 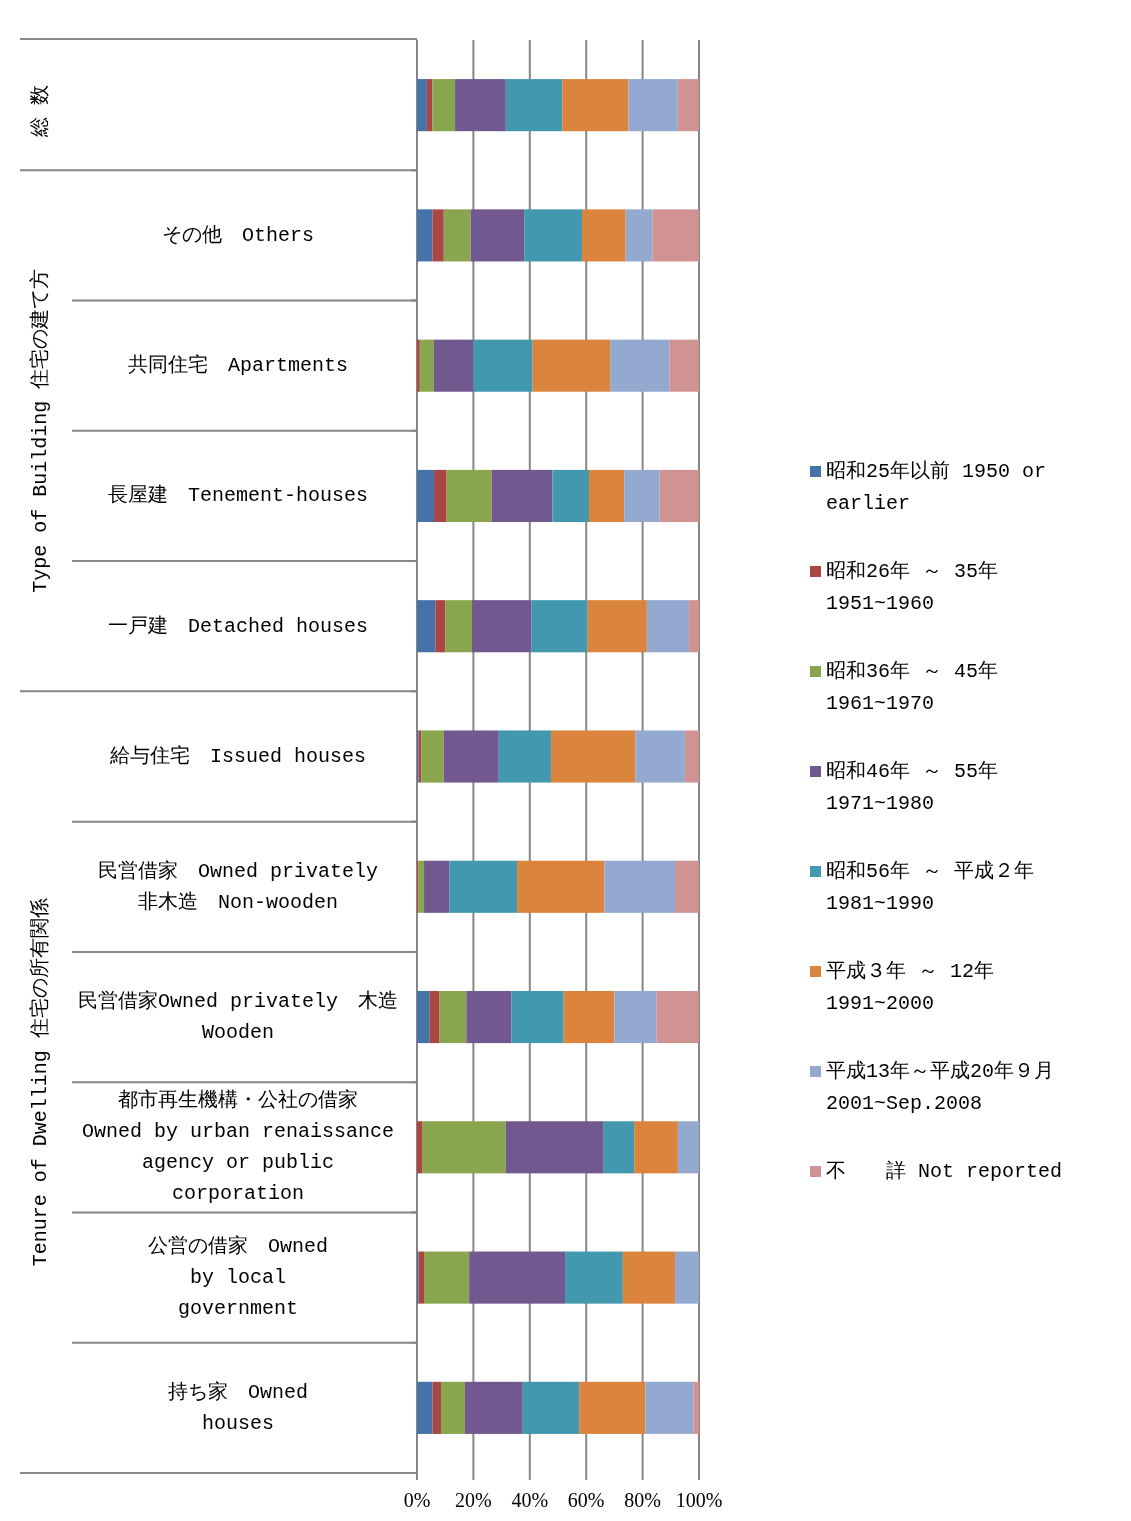 What do you see at coordinates (238, 1148) in the screenshot?
I see `y-tick-label: 都市再生機構・公社の借家 Owned by urban renaissance agency or public corporation` at bounding box center [238, 1148].